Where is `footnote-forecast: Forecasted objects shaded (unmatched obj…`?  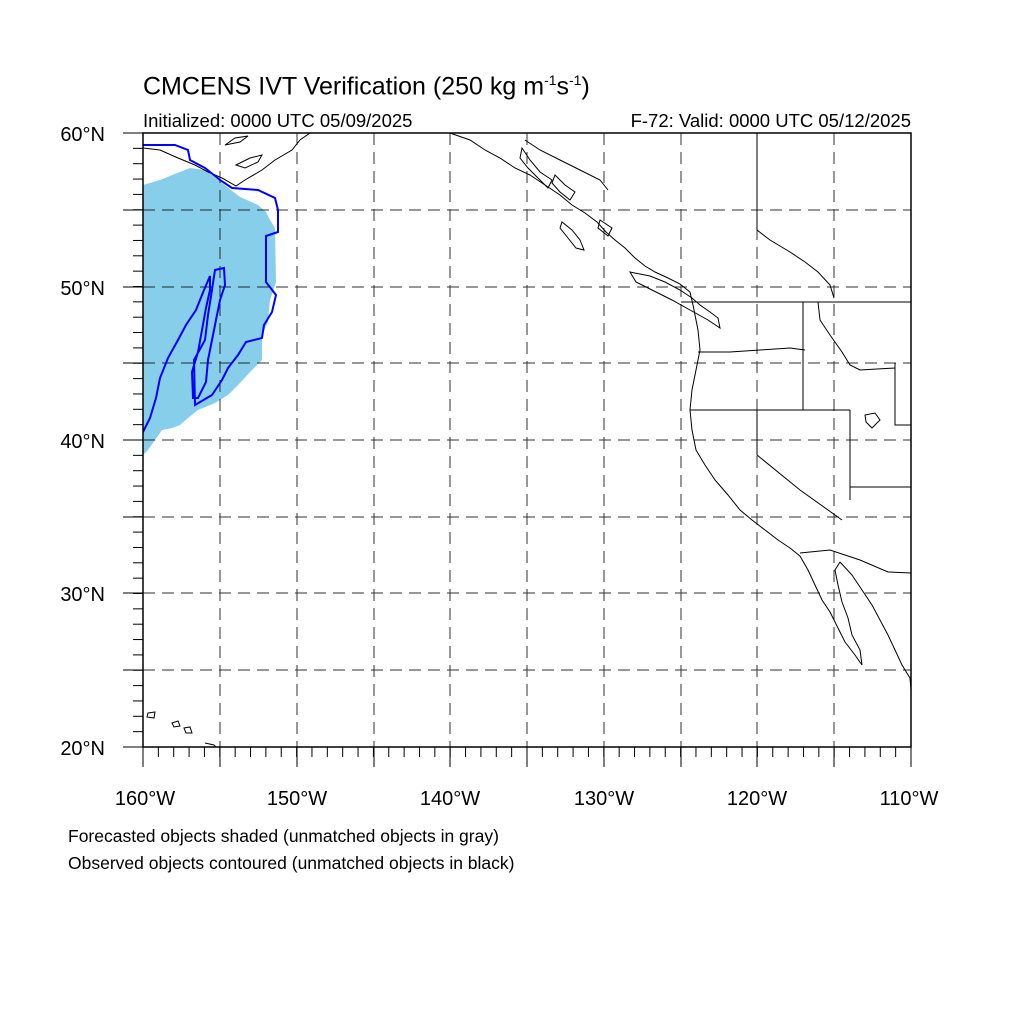 footnote-forecast: Forecasted objects shaded (unmatched obj… is located at coordinates (283, 836).